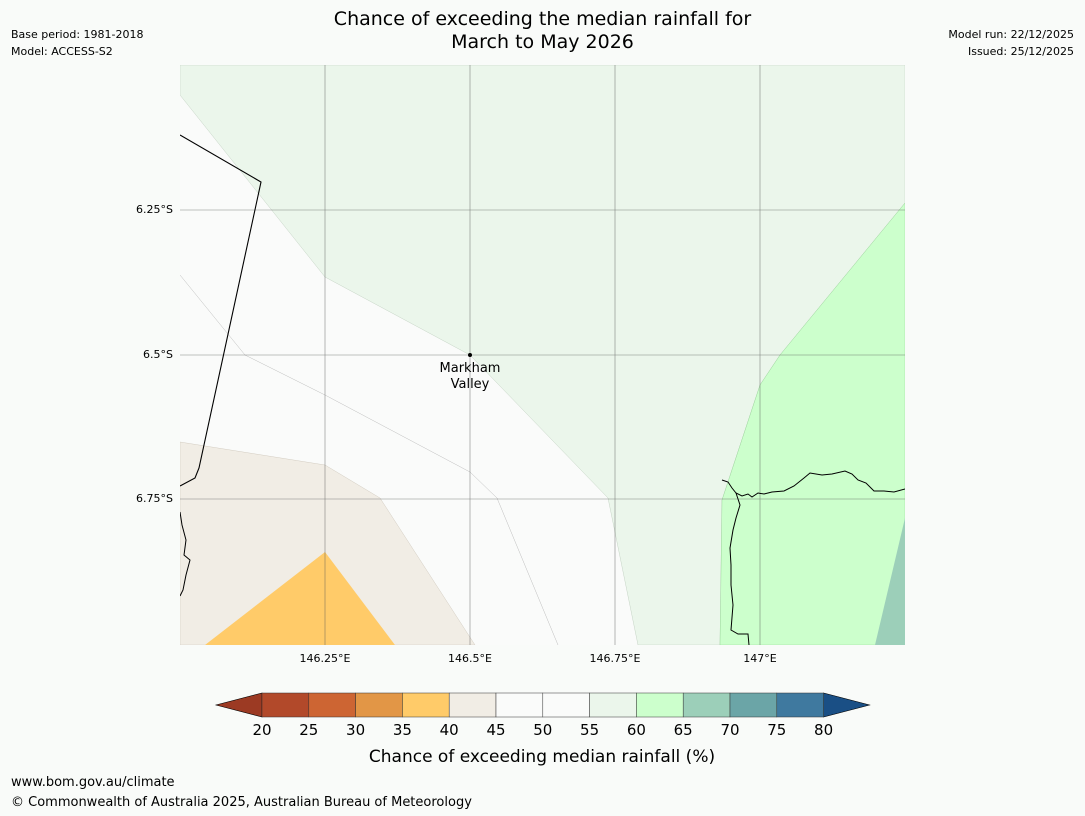 This screenshot has width=1085, height=816. I want to click on lon-axis-labels: 146.25°E 146.5°E 146.75°E 147°E, so click(538, 658).